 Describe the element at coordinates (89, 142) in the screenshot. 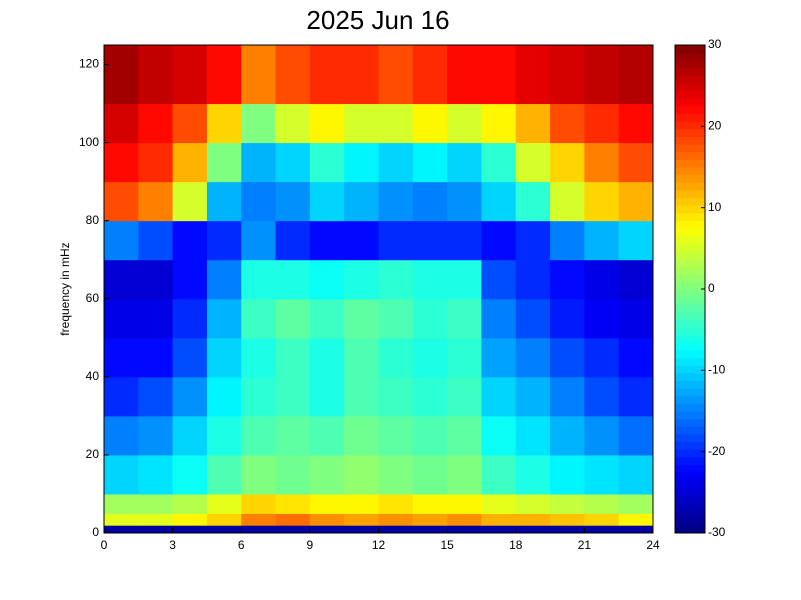

I see `y-tick-label: 100` at that location.